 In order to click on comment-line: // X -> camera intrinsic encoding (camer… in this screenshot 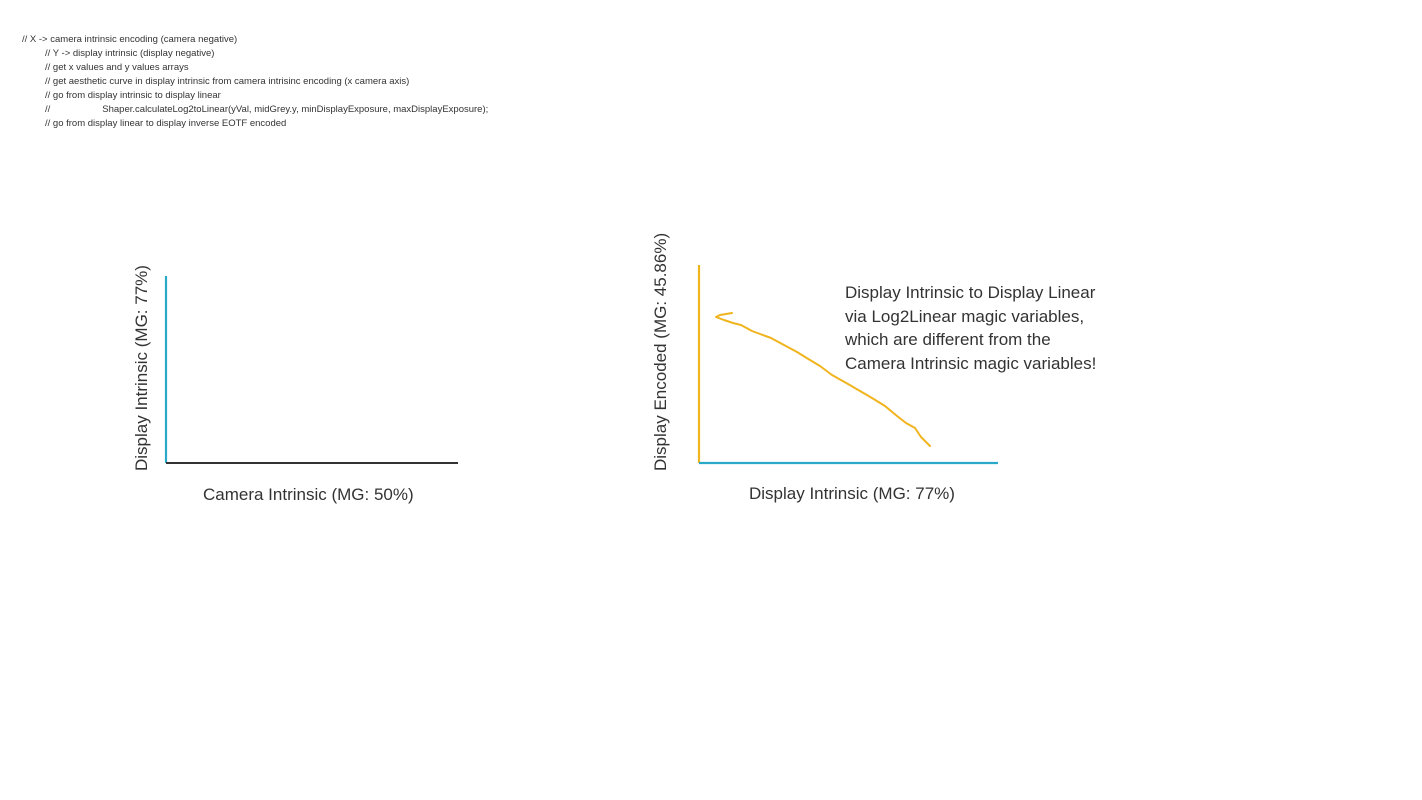, I will do `click(130, 39)`.